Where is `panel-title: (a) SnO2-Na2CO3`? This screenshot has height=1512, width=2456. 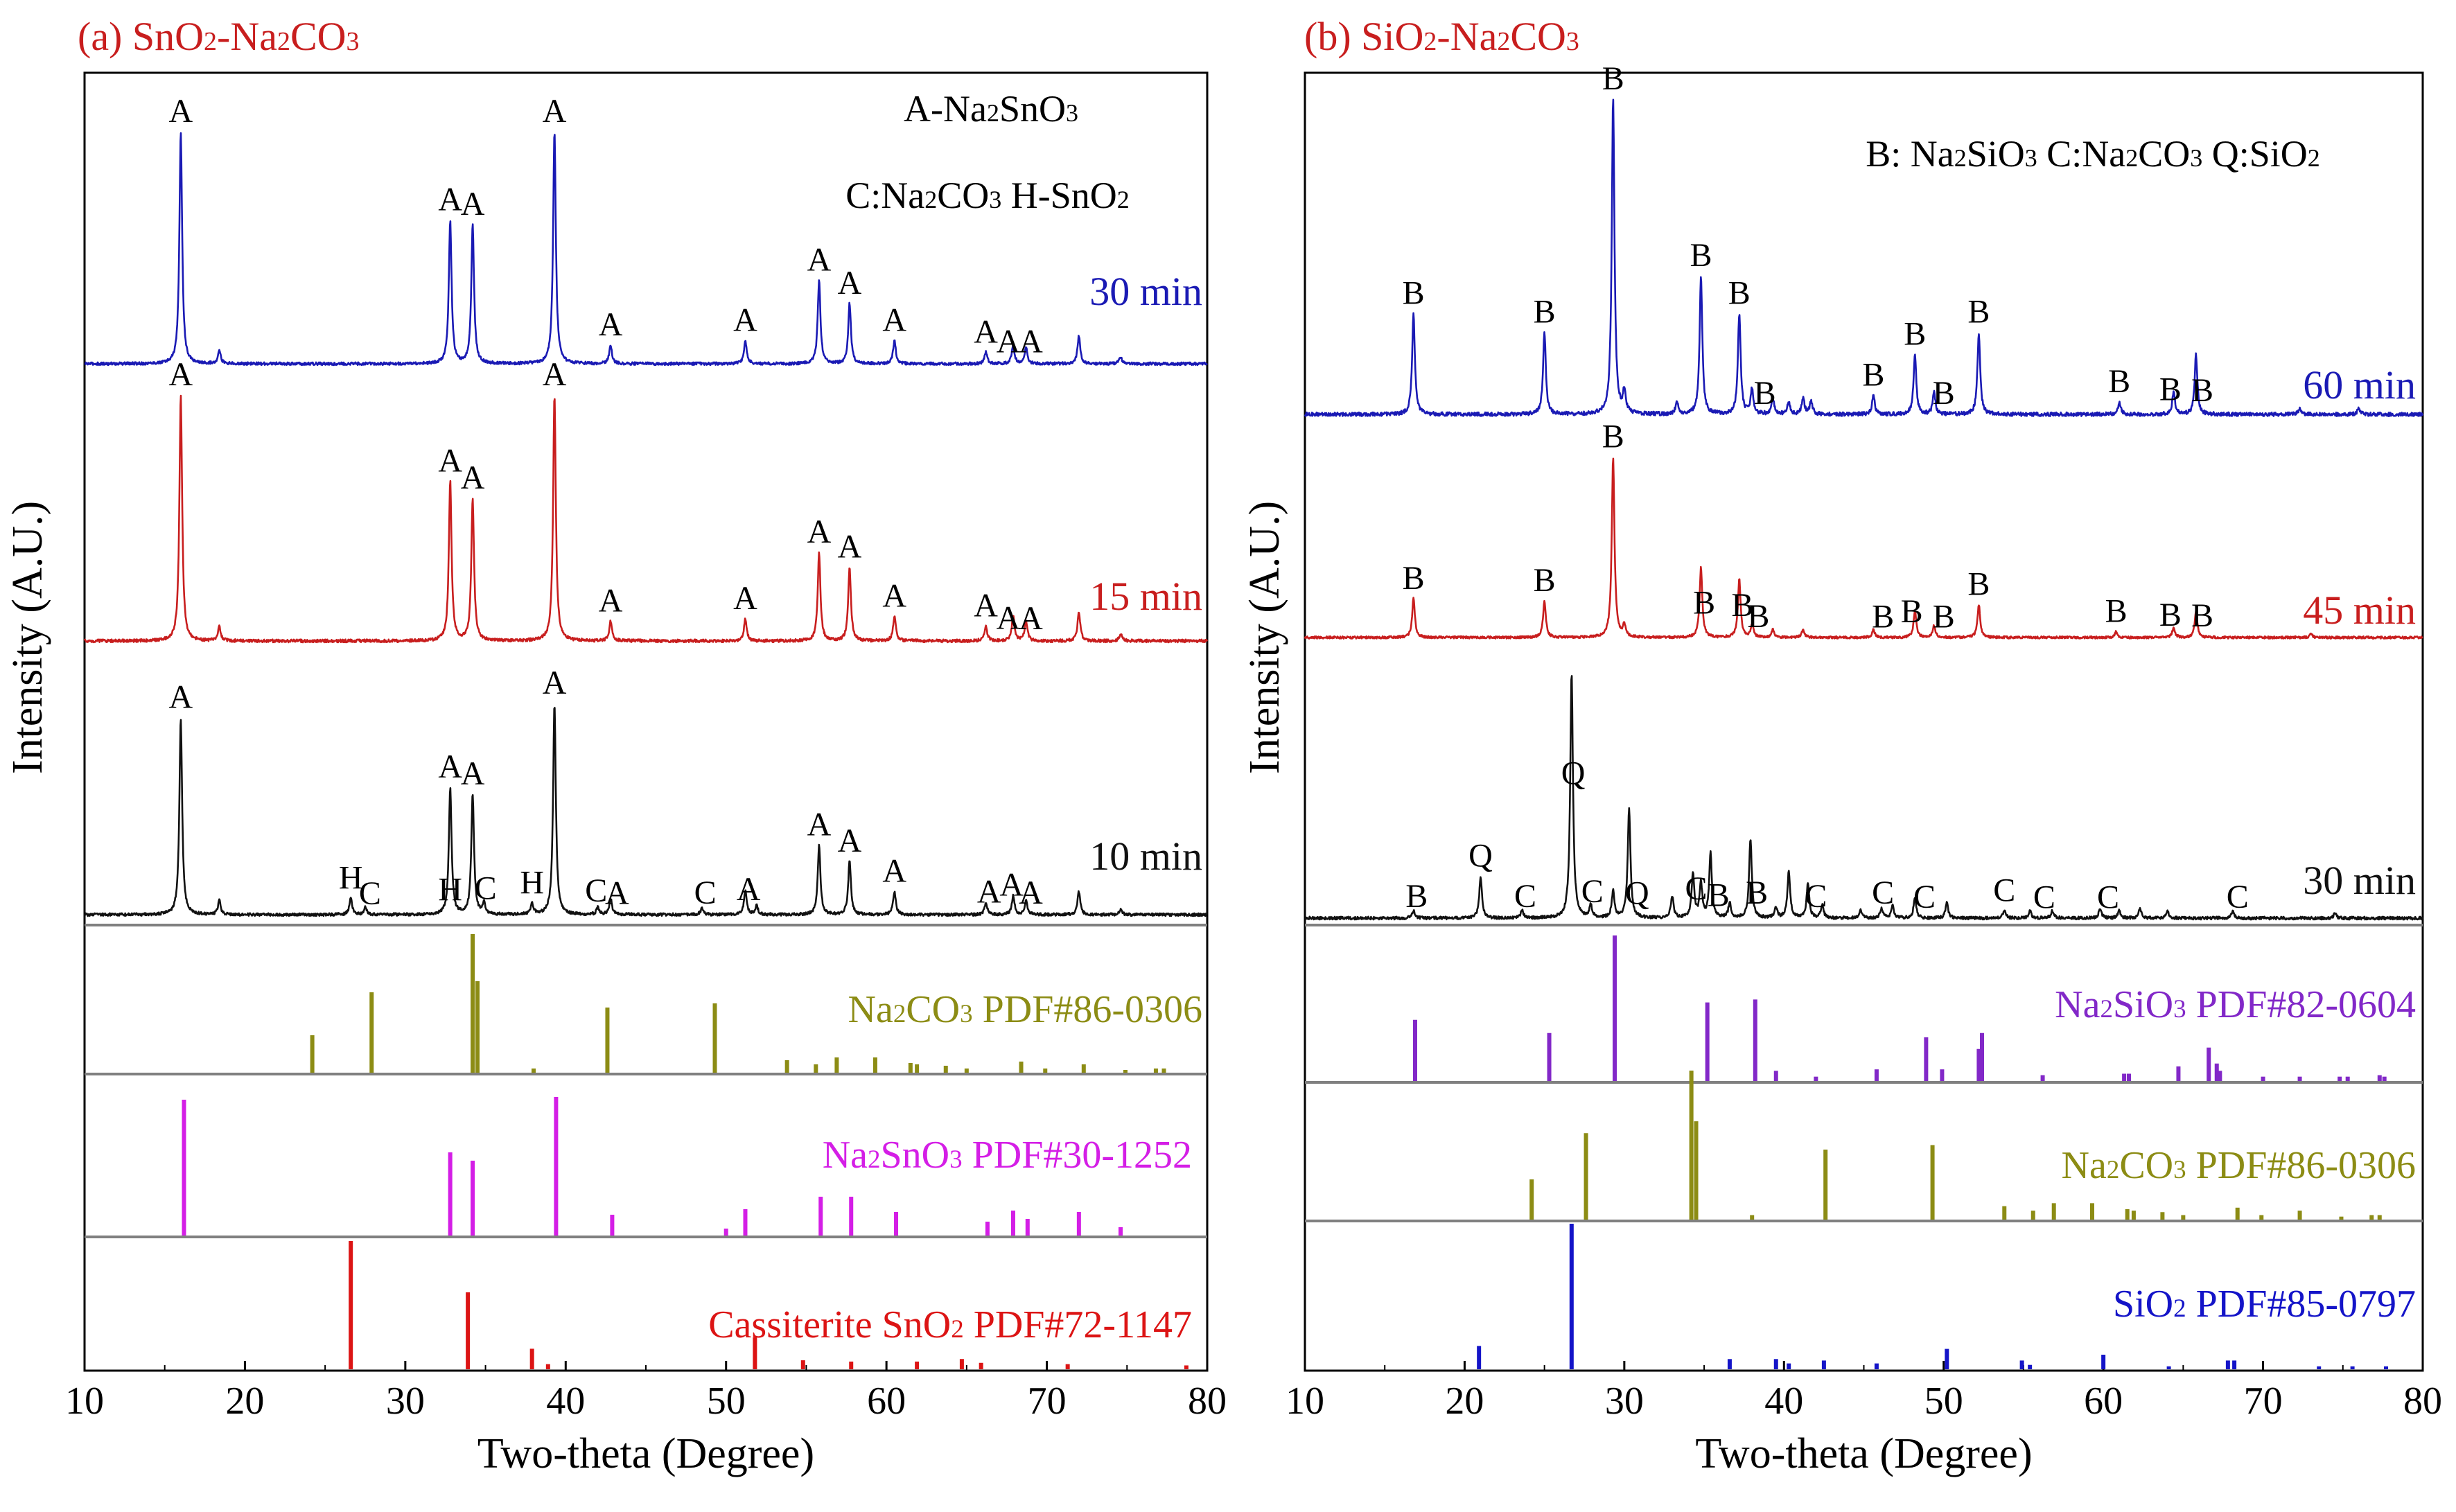 panel-title: (a) SnO2-Na2CO3 is located at coordinates (219, 36).